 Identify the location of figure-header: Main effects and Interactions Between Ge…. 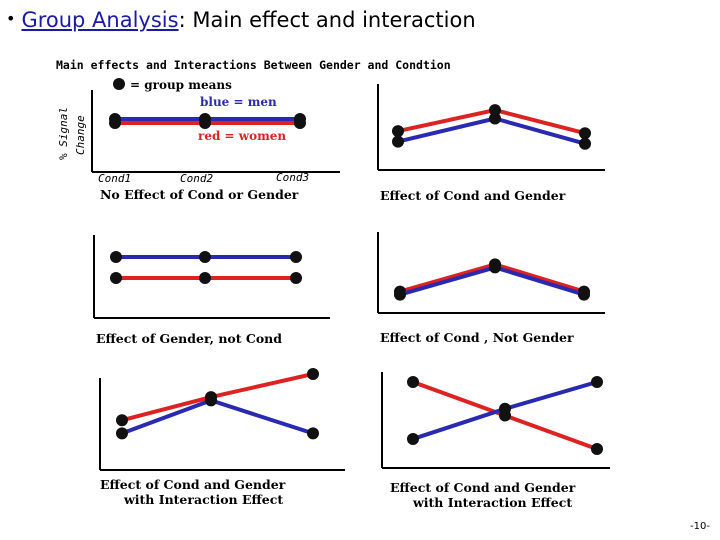
(253, 65).